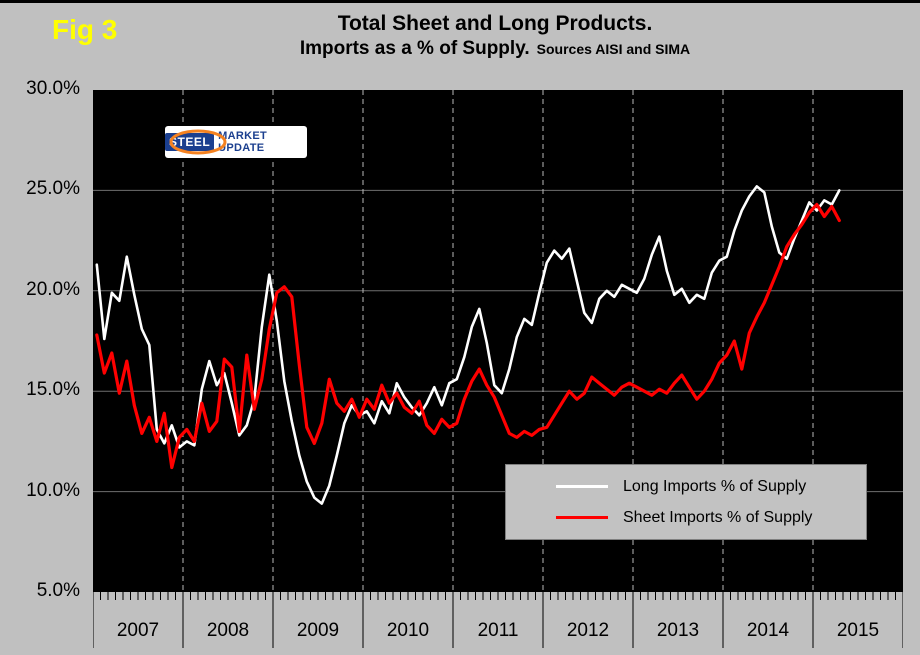 The image size is (920, 655). I want to click on y-tick-label: 25.0%, so click(53, 189).